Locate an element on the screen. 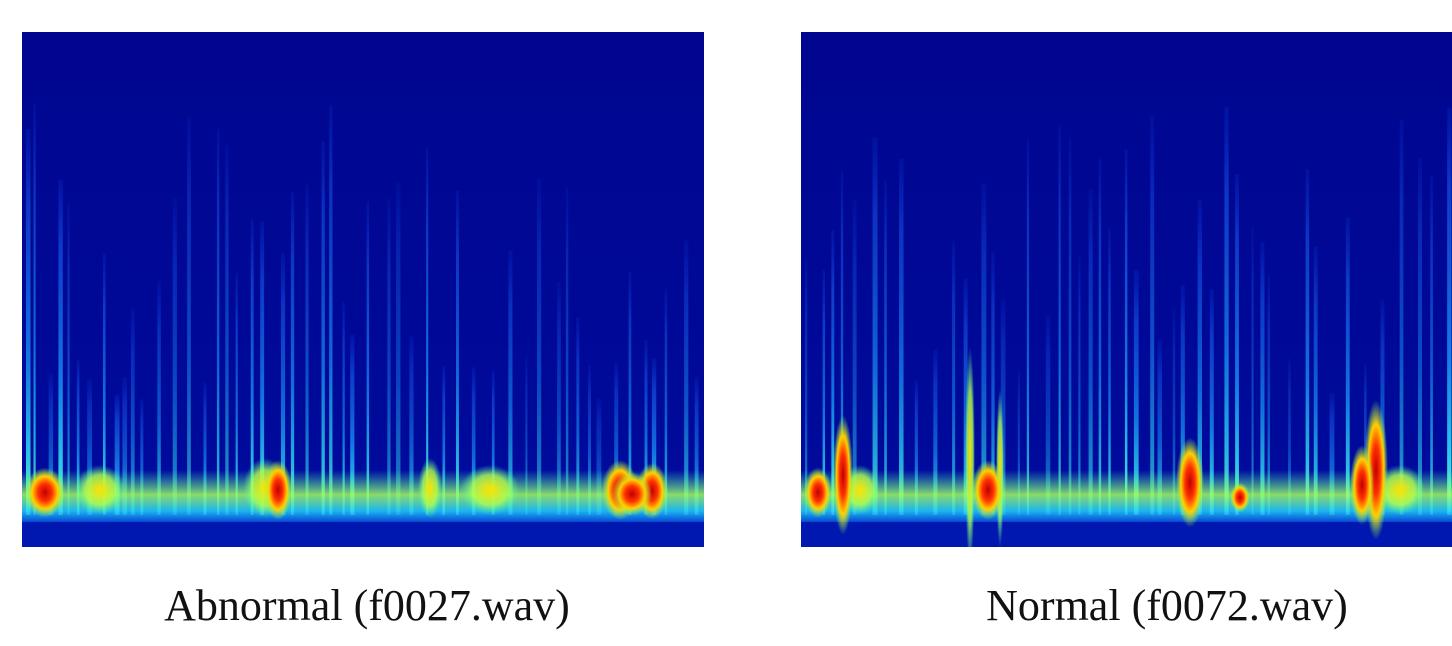 This screenshot has width=1452, height=646. floor is located at coordinates (1126, 534).